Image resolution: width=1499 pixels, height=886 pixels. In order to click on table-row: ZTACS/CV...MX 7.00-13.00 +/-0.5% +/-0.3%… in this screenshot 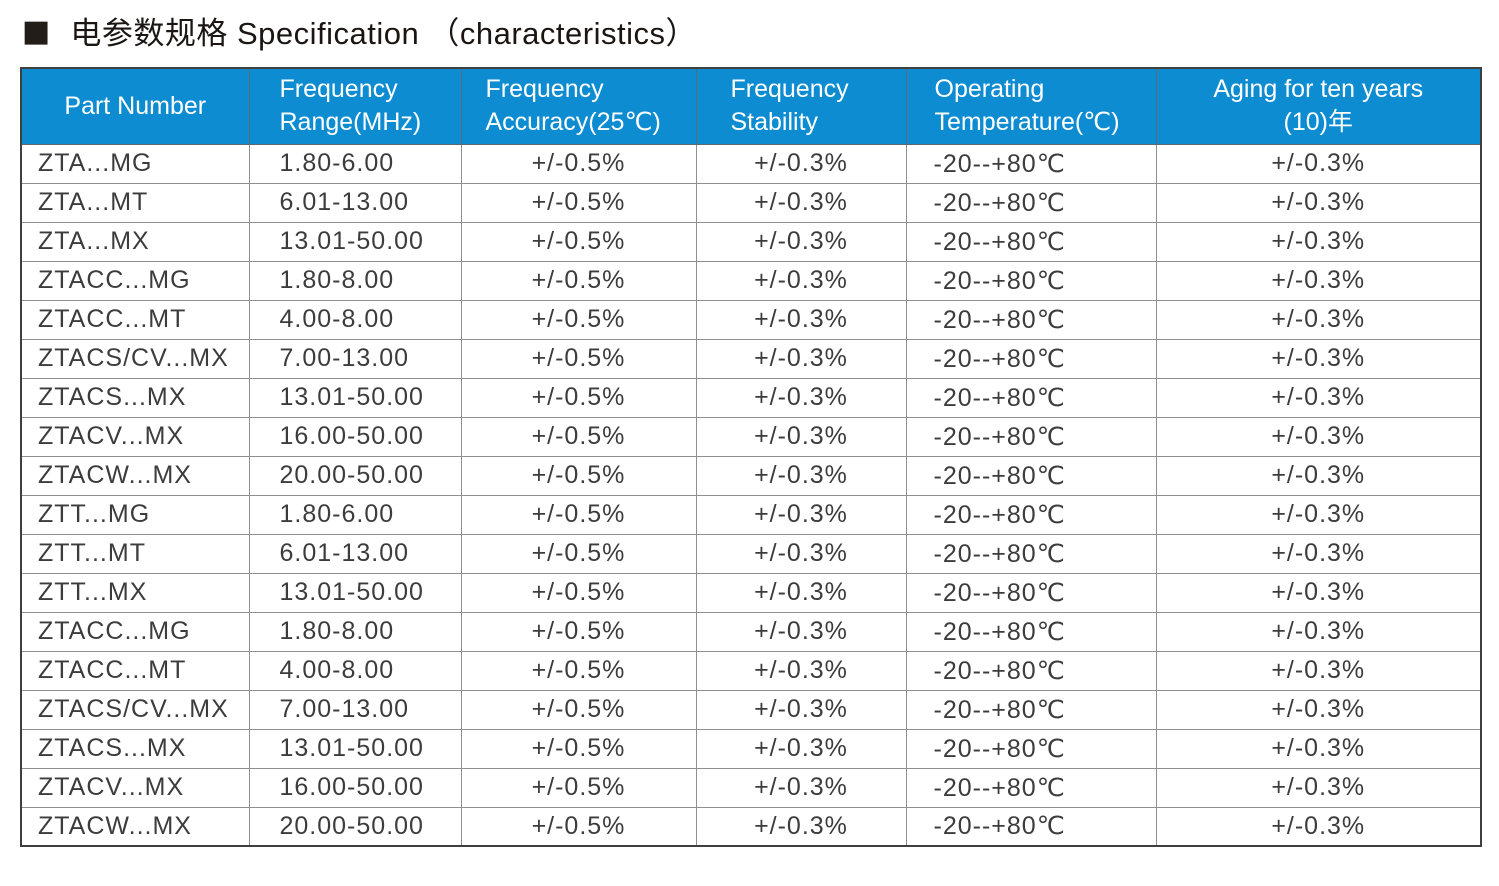, I will do `click(751, 358)`.